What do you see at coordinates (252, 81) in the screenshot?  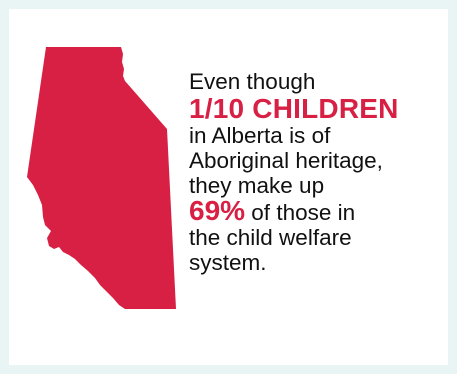 I see `text-line-1: Even though` at bounding box center [252, 81].